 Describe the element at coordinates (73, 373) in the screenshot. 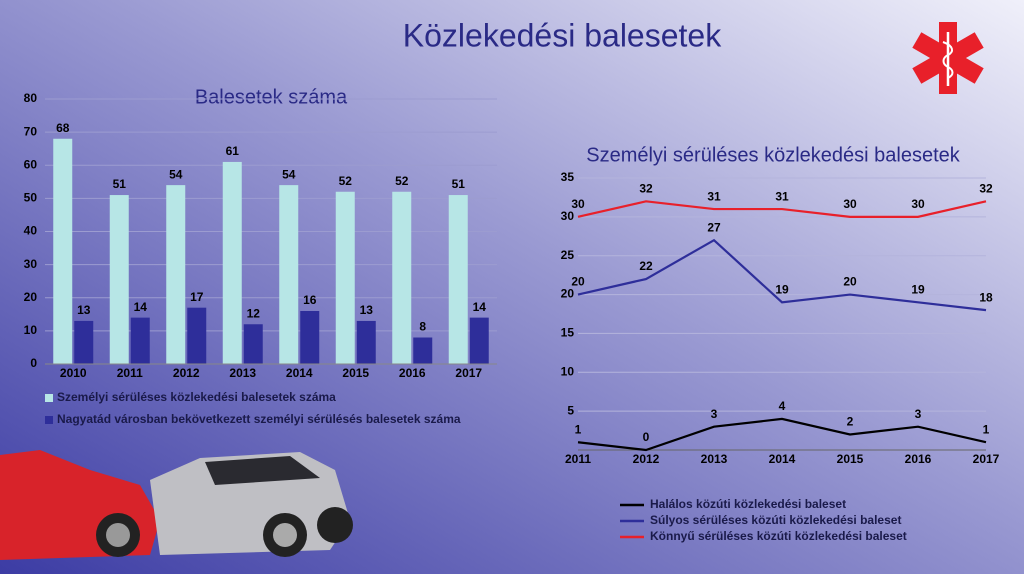

I see `x-tick-label: 2010` at that location.